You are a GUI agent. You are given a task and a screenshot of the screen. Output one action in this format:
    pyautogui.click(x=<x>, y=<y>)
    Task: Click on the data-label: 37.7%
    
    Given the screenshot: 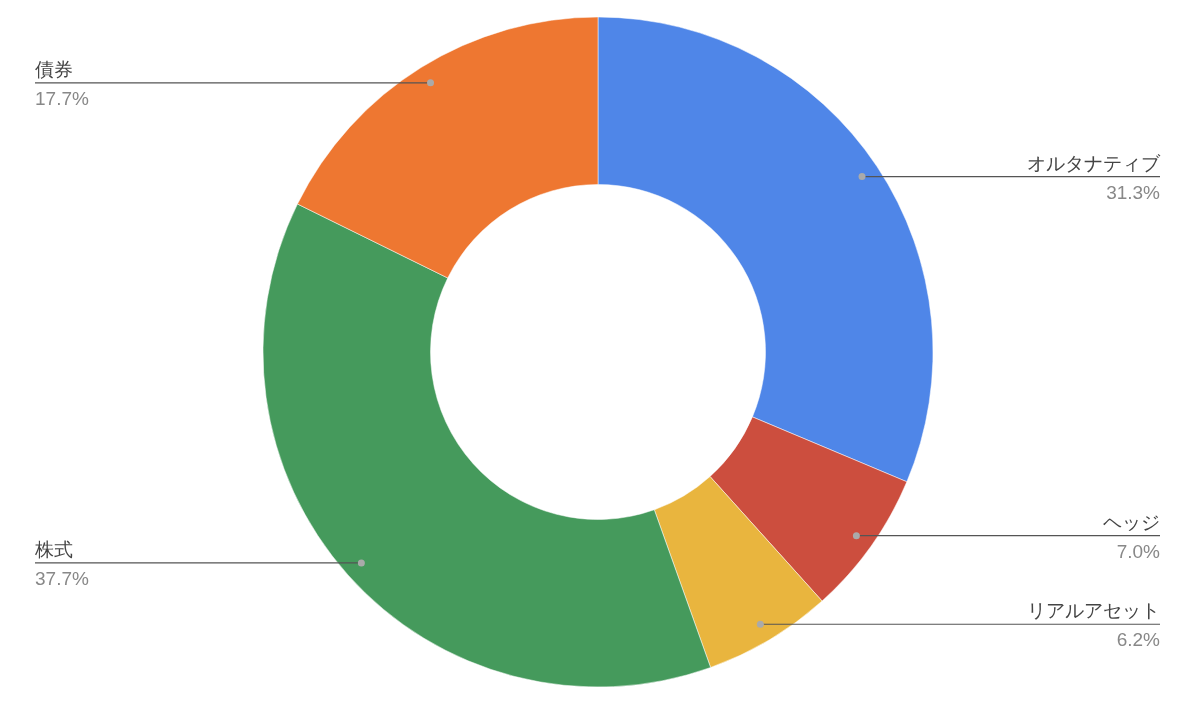 What is the action you would take?
    pyautogui.click(x=62, y=578)
    